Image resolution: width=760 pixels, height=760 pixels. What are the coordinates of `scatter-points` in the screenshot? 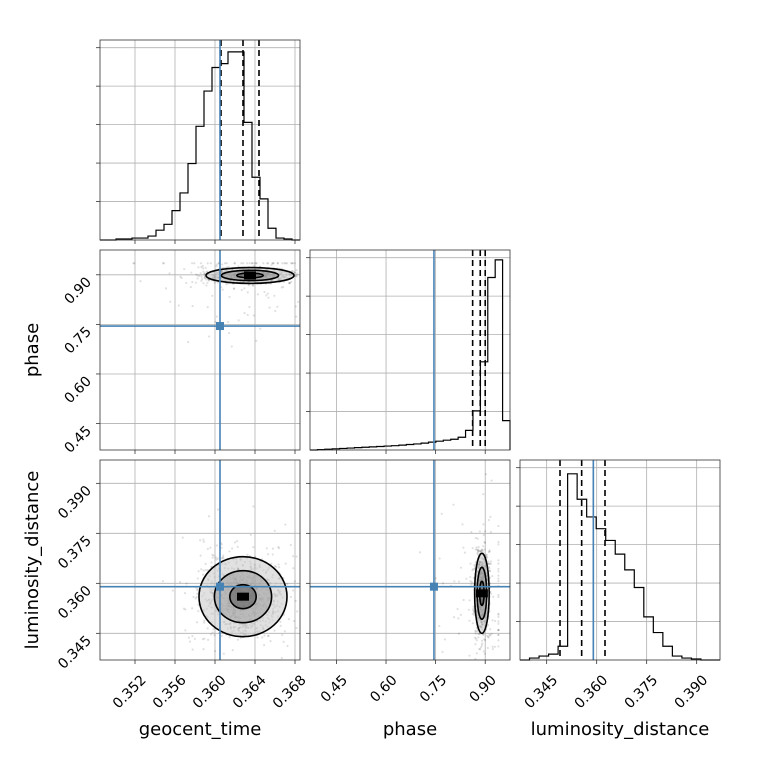 It's located at (459, 566).